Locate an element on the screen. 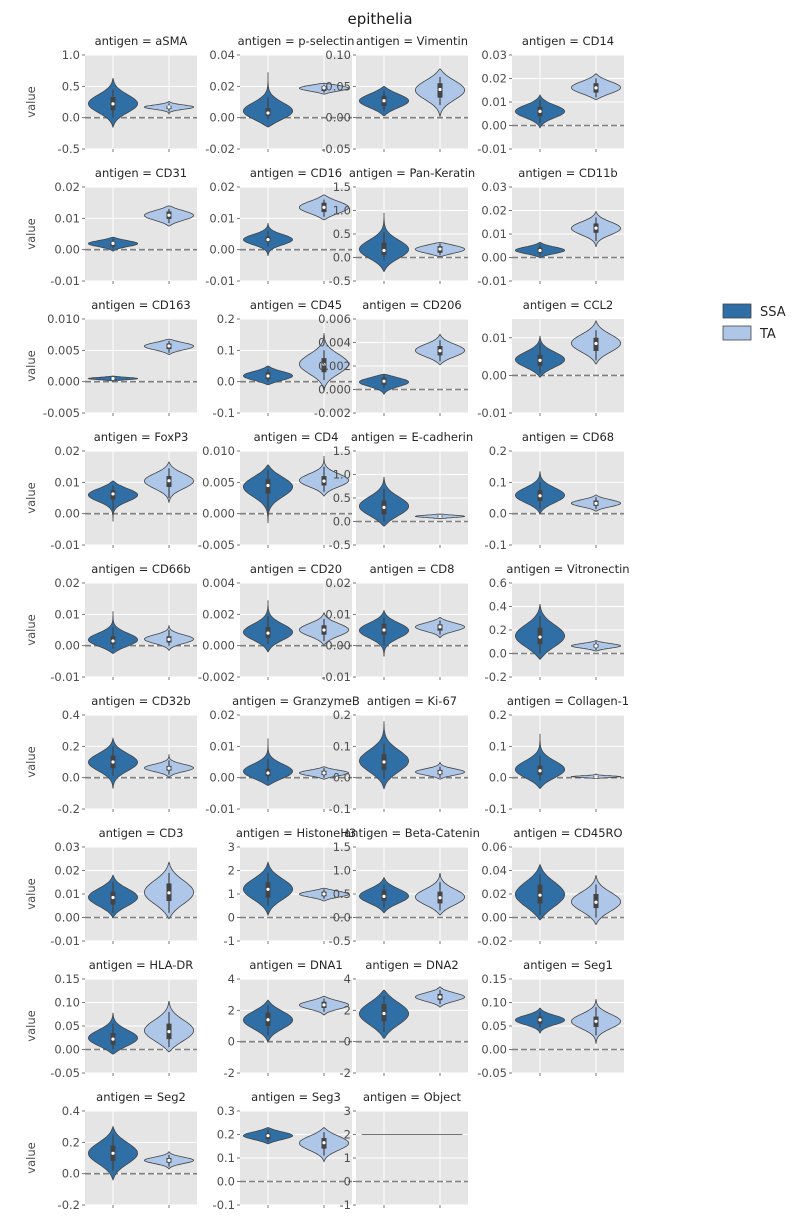 The height and width of the screenshot is (1222, 803). panel-cd8: -0.01 0.00 0.01 0.02 antigen = CD8 is located at coordinates (394, 623).